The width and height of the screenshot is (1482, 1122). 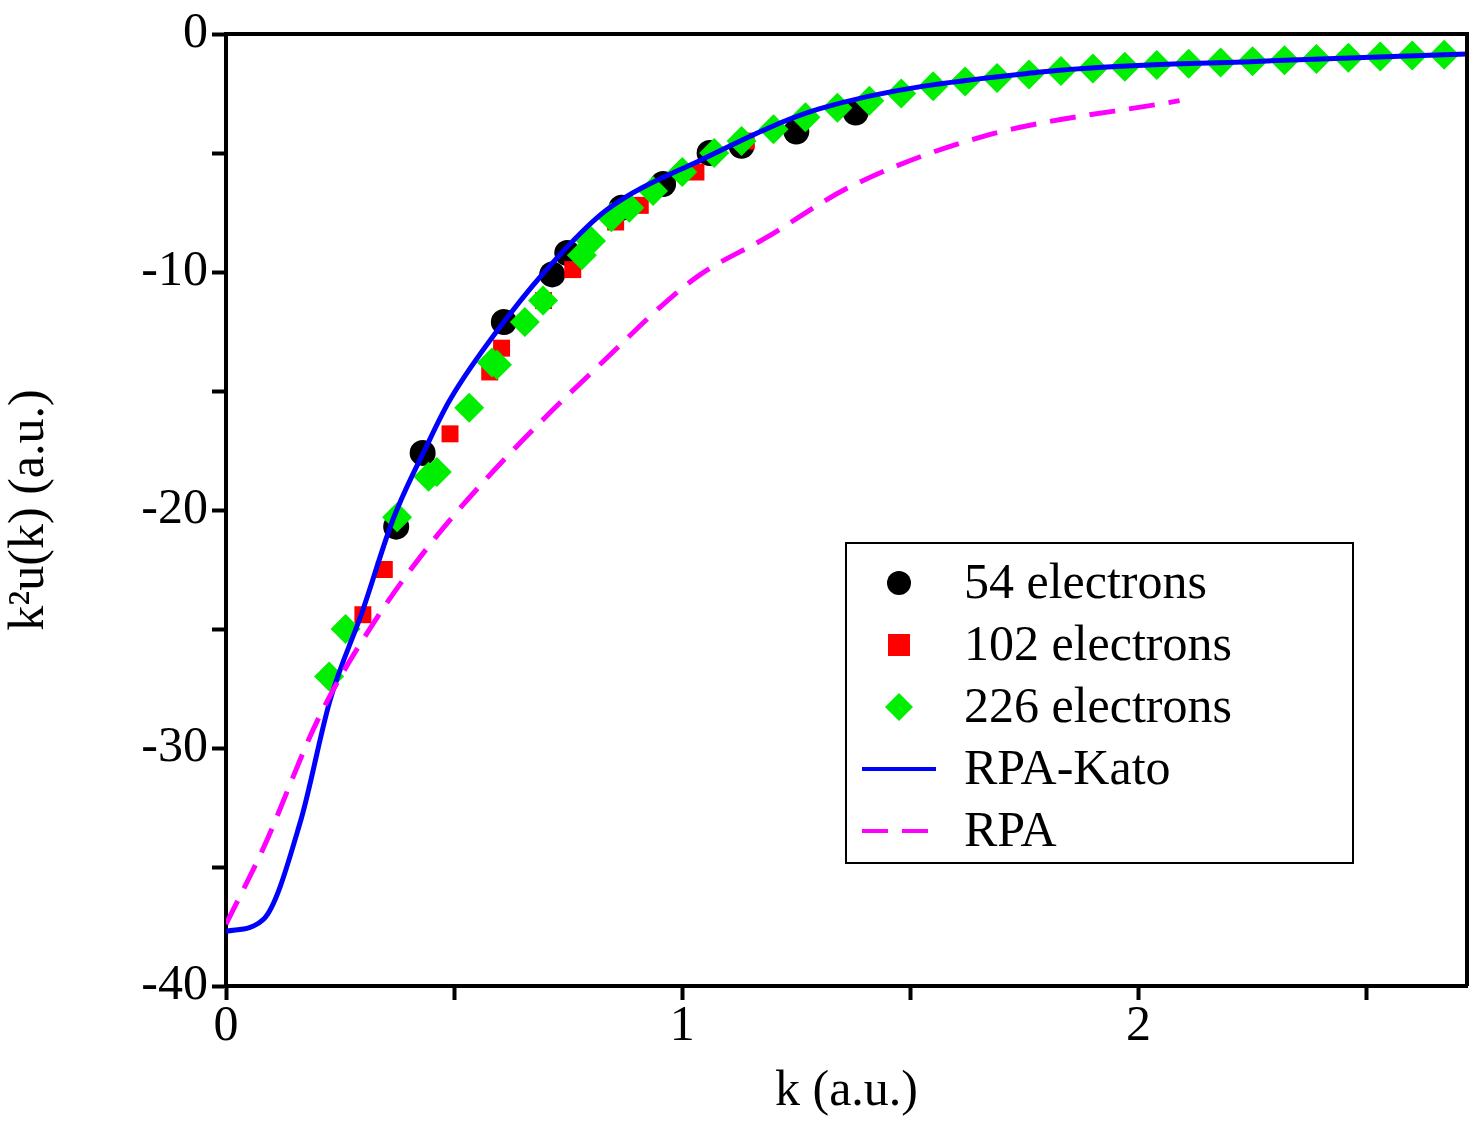 I want to click on x-axis-title: k (a.u.), so click(x=846, y=1088).